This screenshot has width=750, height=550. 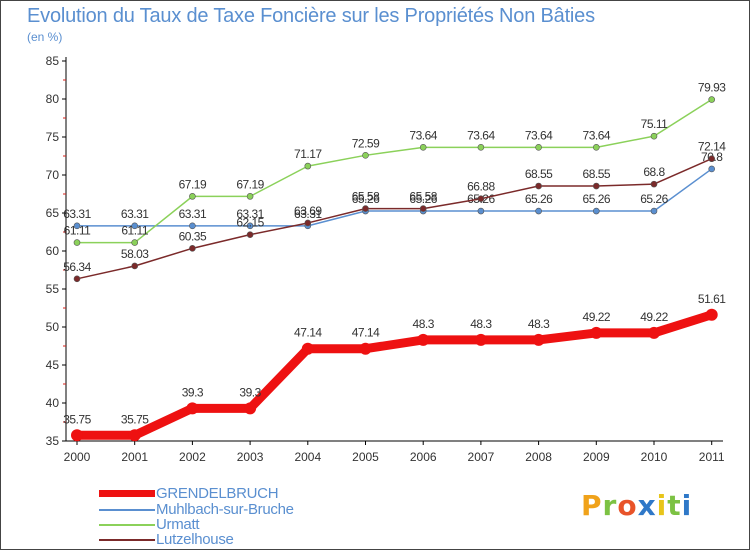 I want to click on data-label-urmatt: 61.11, so click(x=77, y=231).